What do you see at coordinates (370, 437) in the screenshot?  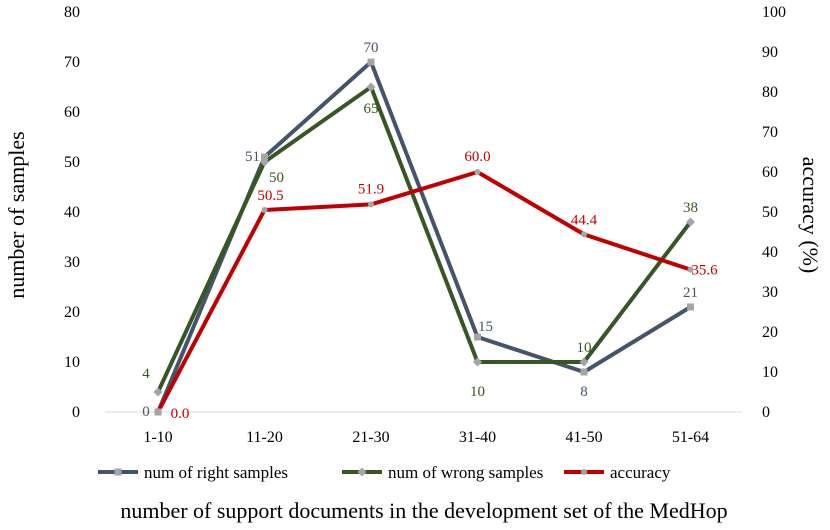 I see `x-tick-label: 21-30` at bounding box center [370, 437].